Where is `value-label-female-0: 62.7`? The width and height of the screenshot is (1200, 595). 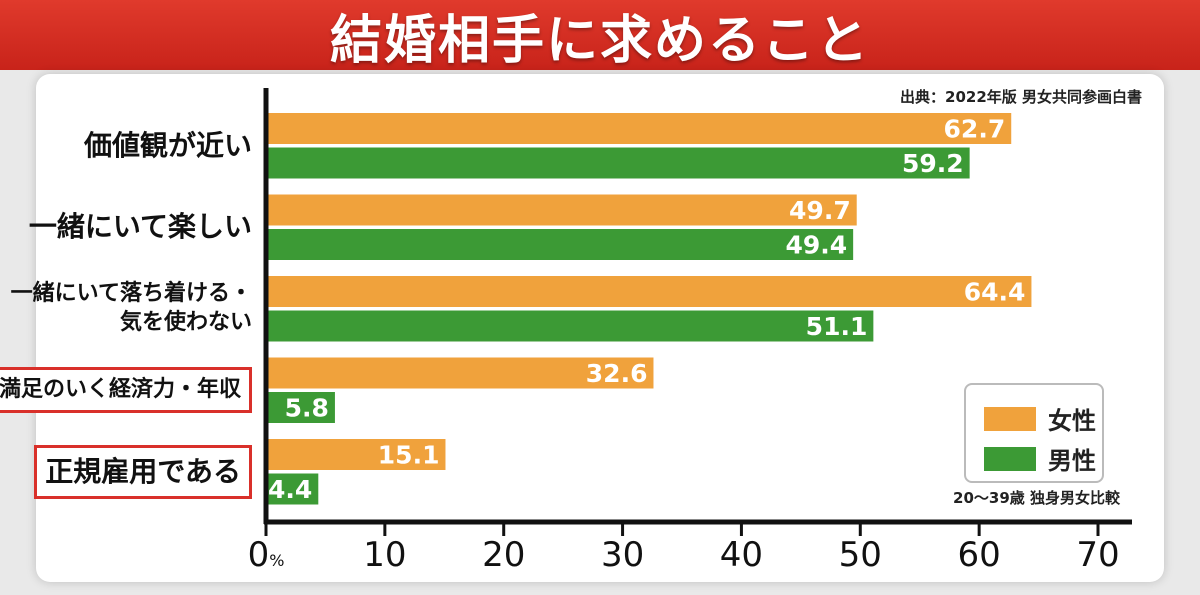 value-label-female-0: 62.7 is located at coordinates (975, 129).